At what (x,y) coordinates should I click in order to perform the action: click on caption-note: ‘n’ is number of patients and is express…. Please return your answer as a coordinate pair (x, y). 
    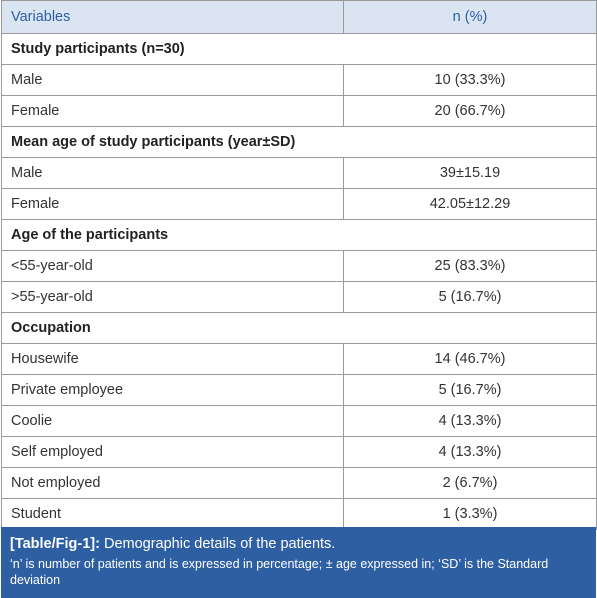
    Looking at the image, I should click on (279, 572).